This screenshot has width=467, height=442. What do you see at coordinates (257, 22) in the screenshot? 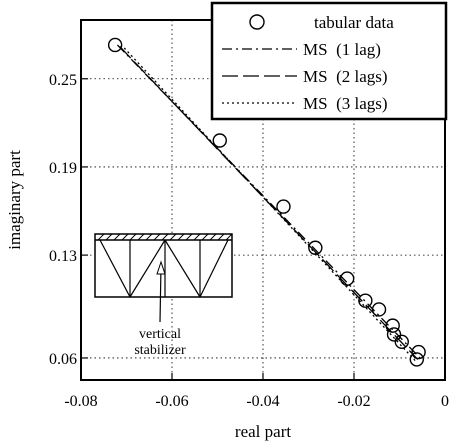
I see `legend-marker` at bounding box center [257, 22].